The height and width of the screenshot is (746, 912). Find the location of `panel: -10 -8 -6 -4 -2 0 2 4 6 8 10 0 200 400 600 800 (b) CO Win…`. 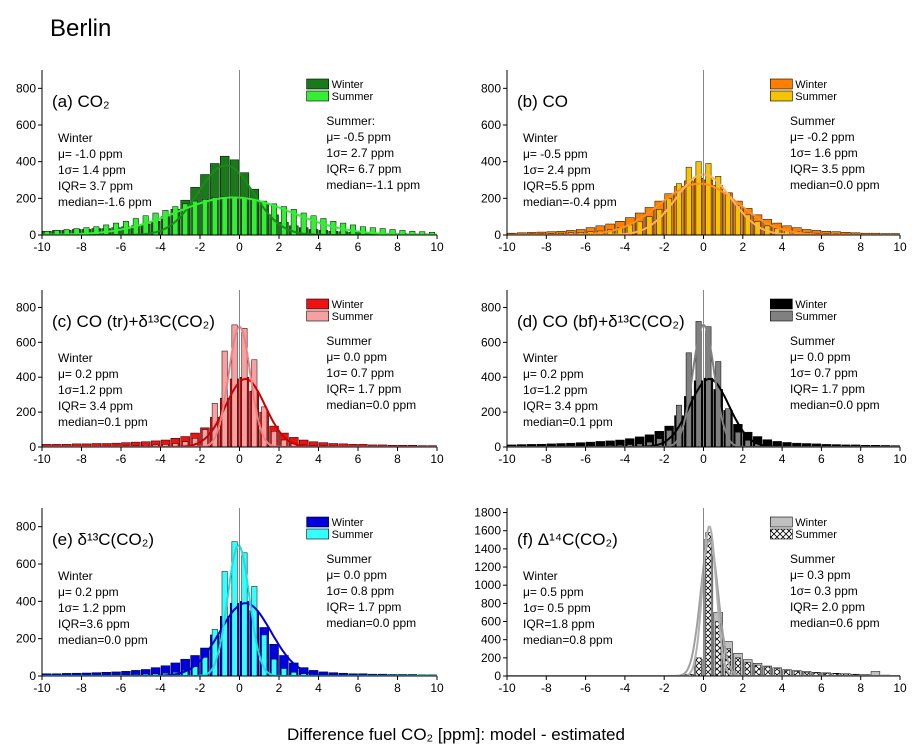

panel: -10 -8 -6 -4 -2 0 2 4 6 8 10 0 200 400 600 800 (b) CO Win… is located at coordinates (694, 162).